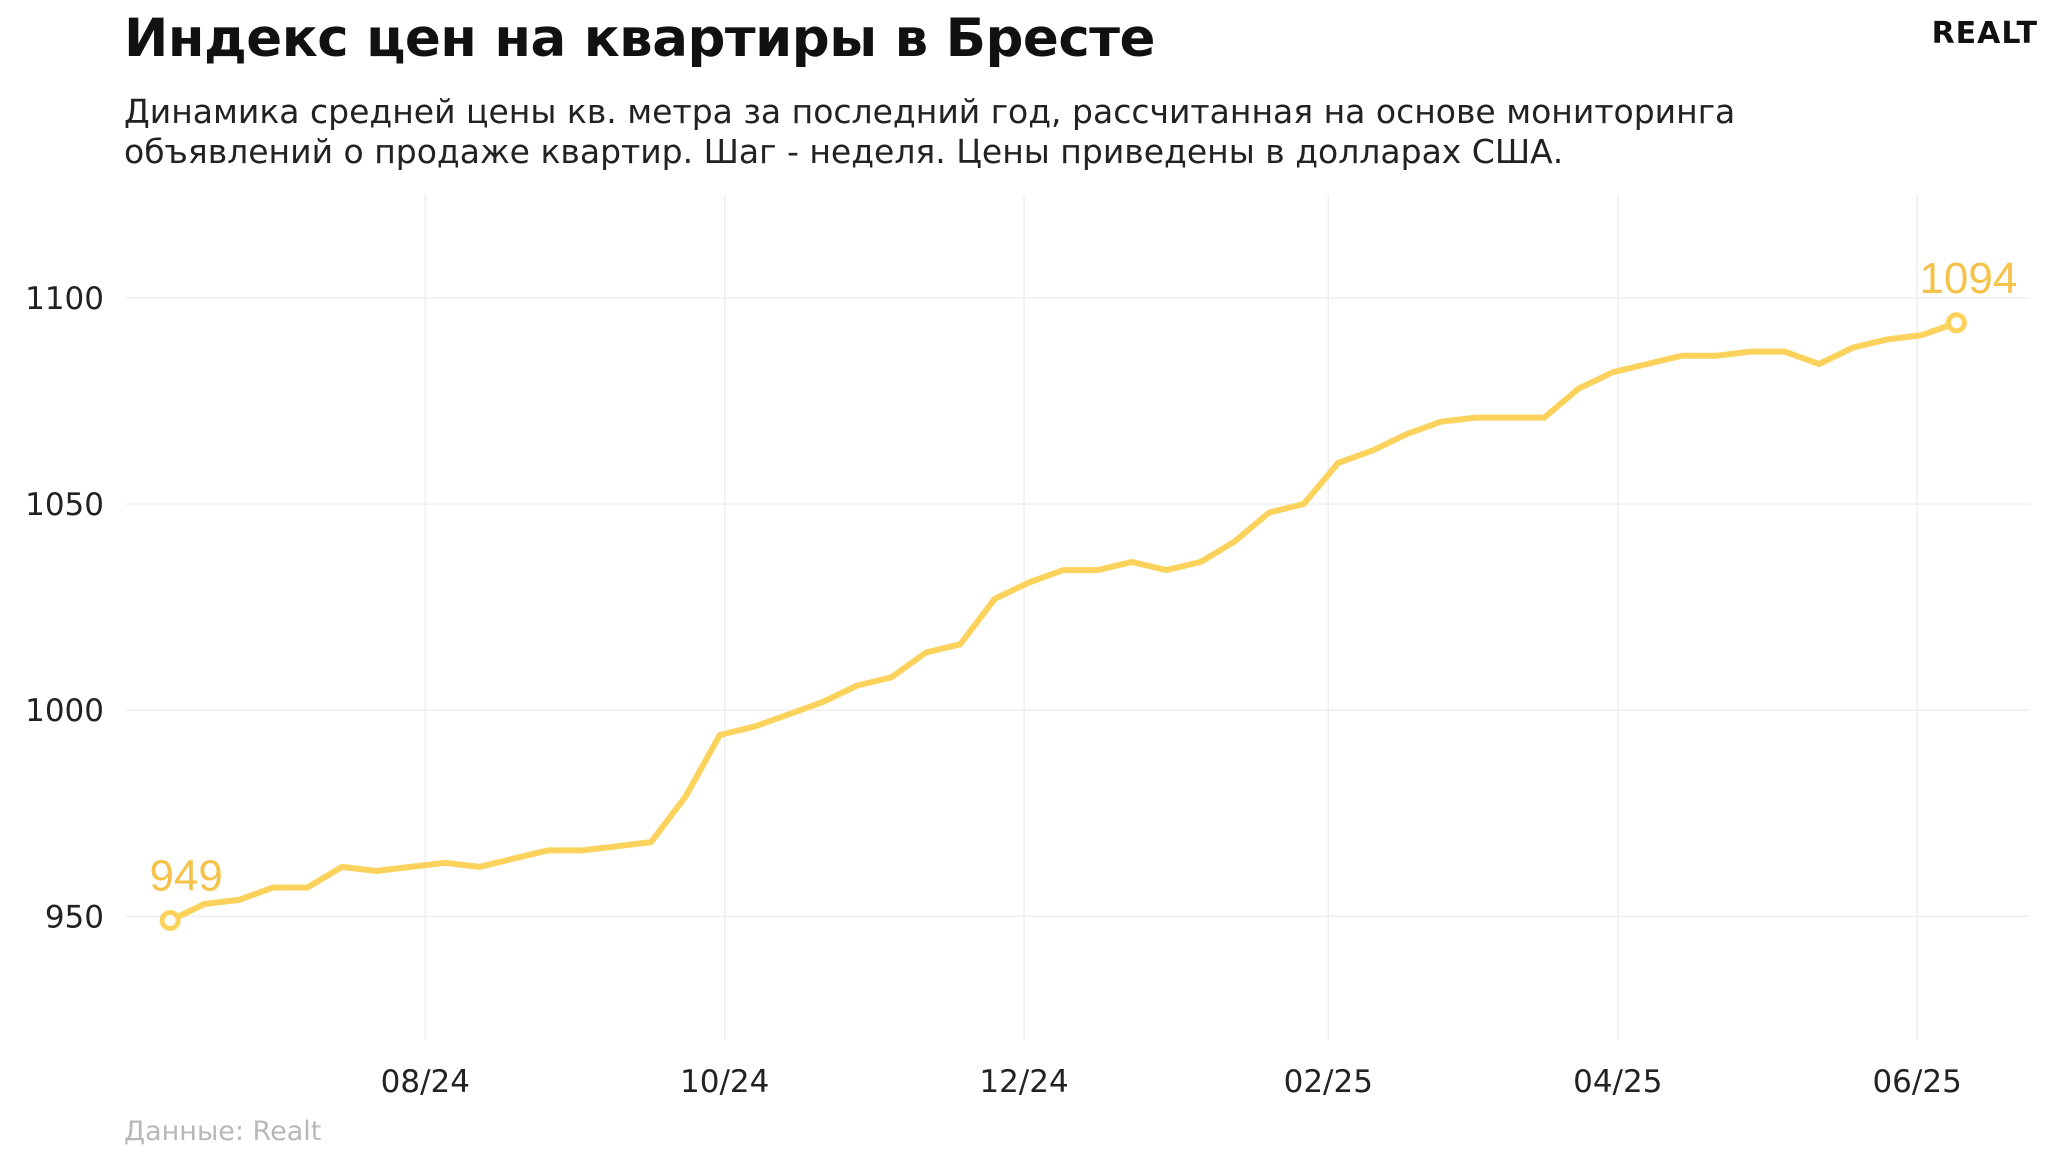 This screenshot has width=2048, height=1171. I want to click on y-tick-label: 1050, so click(64, 505).